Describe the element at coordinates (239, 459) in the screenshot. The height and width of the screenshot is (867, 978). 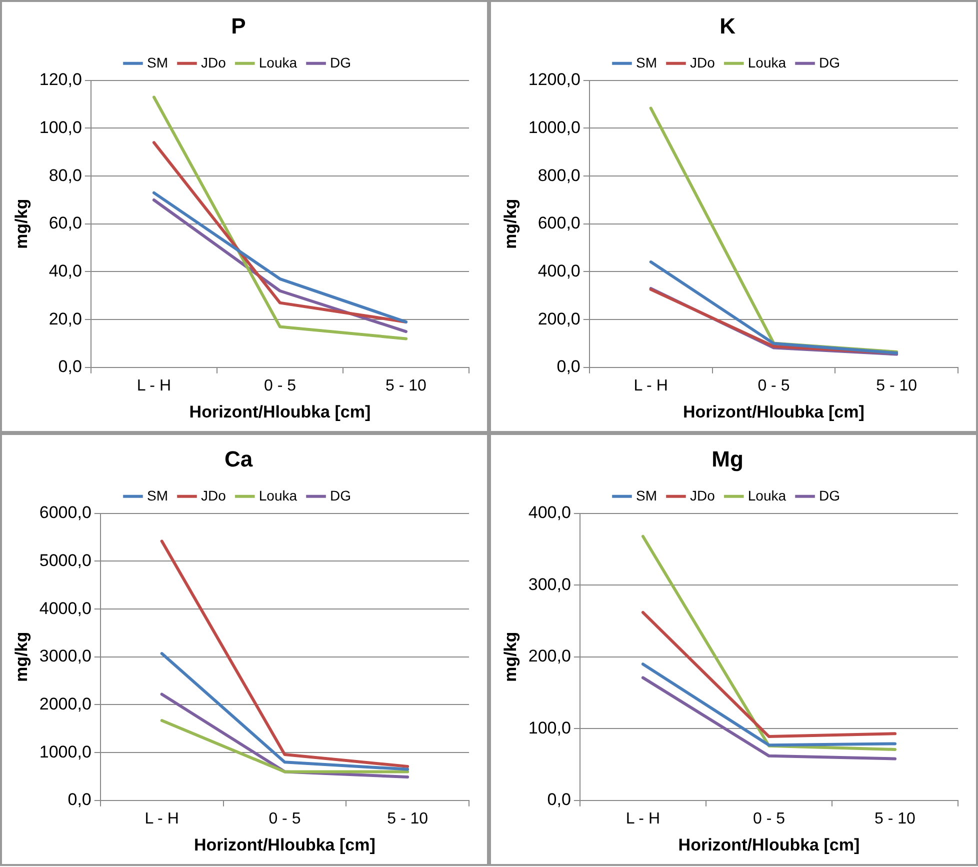
I see `chart-title: Ca` at that location.